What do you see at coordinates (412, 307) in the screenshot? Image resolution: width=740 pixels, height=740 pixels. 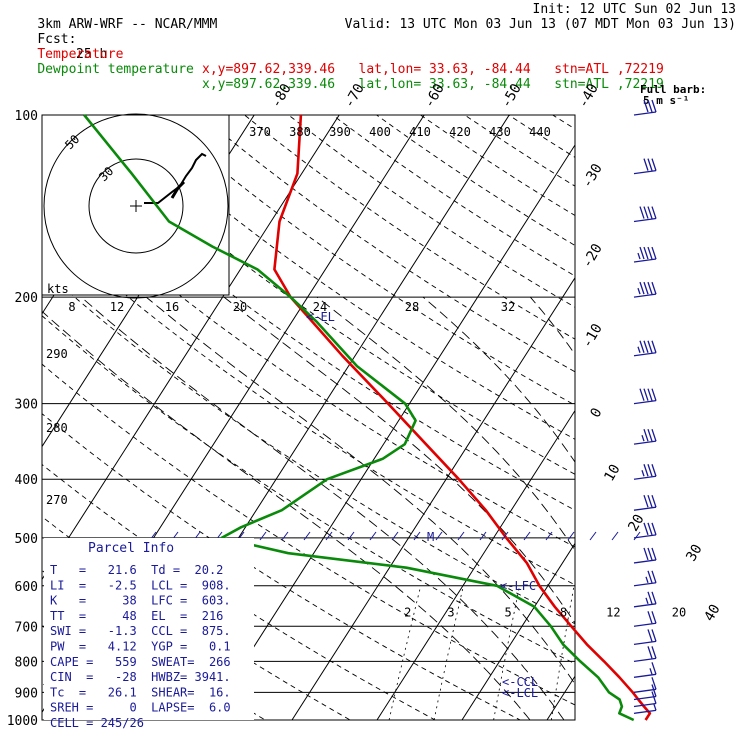 I see `speed-label: 28` at bounding box center [412, 307].